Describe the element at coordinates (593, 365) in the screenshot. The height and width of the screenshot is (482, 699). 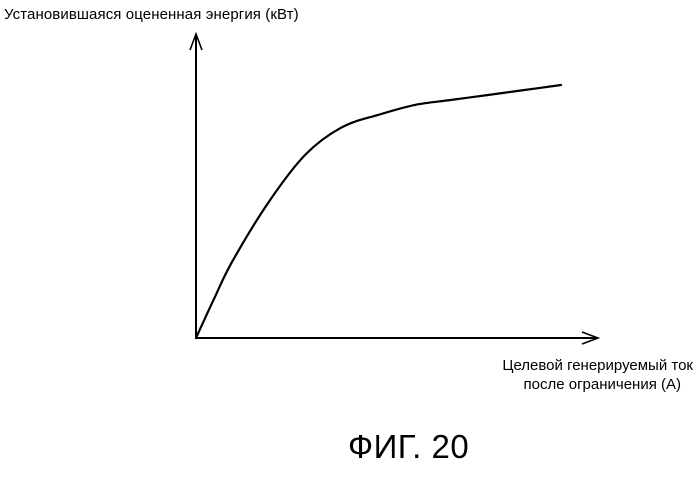
I see `x-axis-label-line-1: Целевой генерируемый ток` at that location.